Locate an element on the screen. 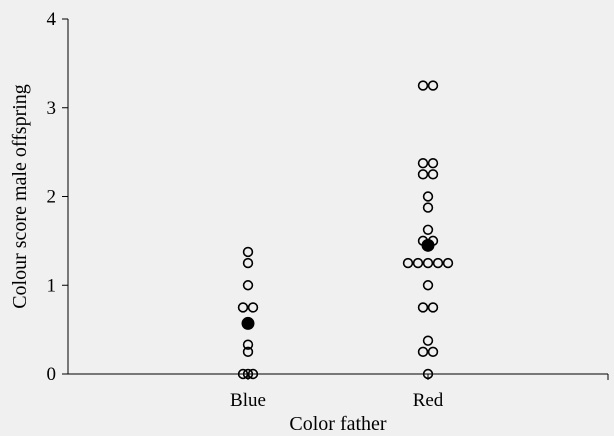 This screenshot has width=614, height=436. y-ticks: 0 1 2 3 4 is located at coordinates (57, 197).